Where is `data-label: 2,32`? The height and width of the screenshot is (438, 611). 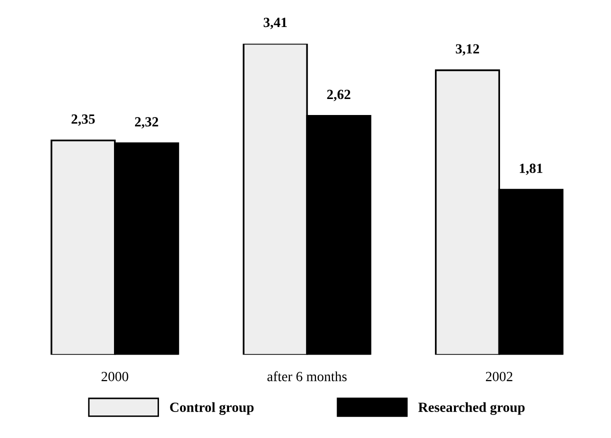
data-label: 2,32 is located at coordinates (146, 123).